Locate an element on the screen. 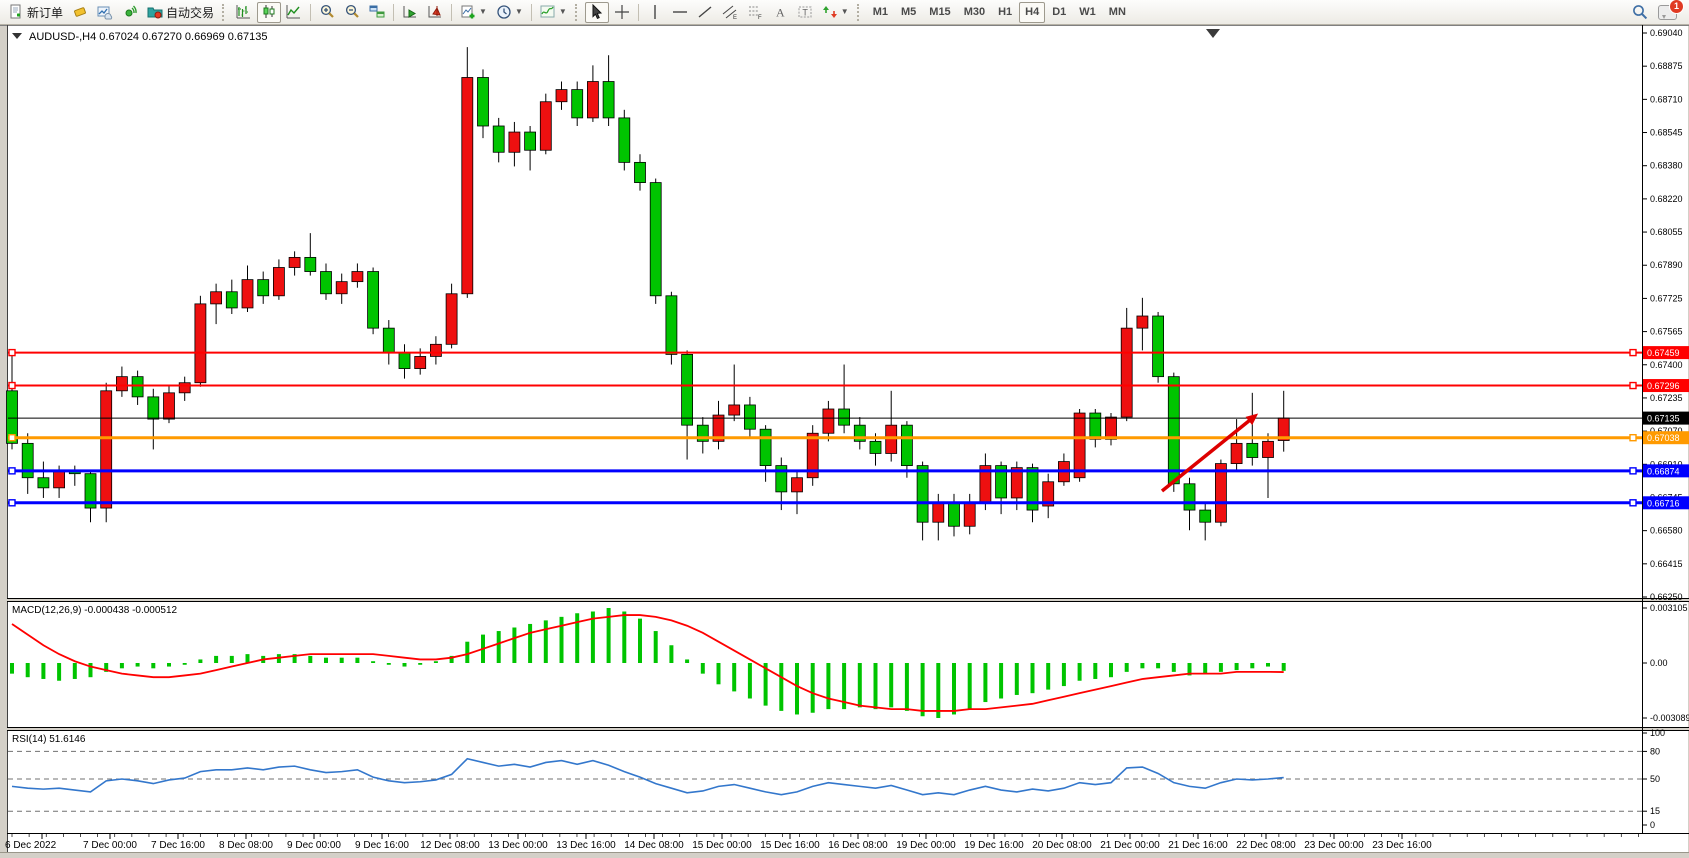  search-icon is located at coordinates (1640, 12).